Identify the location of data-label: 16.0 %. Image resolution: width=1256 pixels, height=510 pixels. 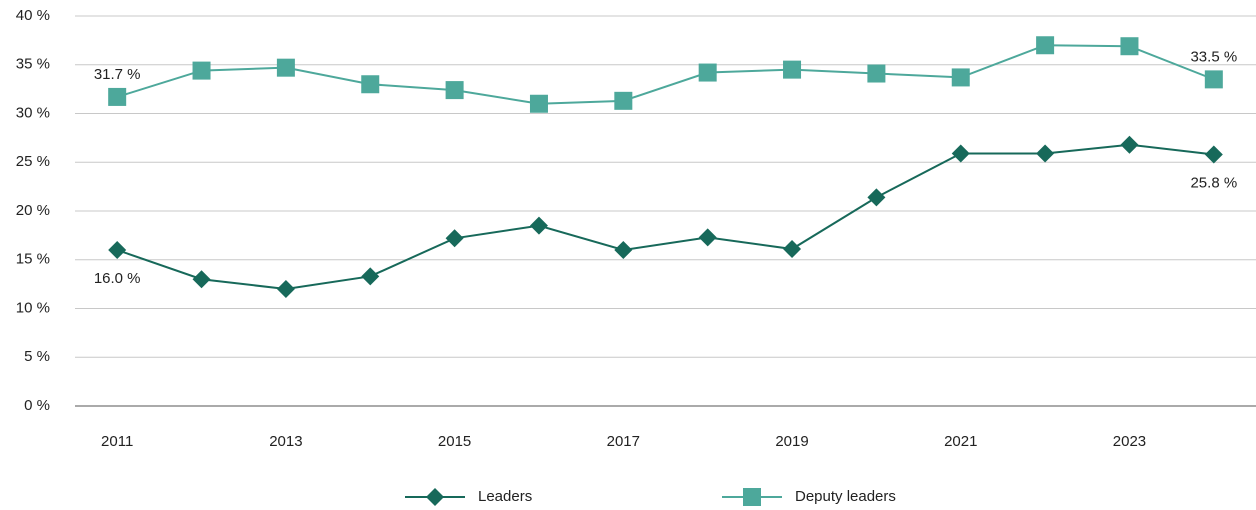
(117, 278).